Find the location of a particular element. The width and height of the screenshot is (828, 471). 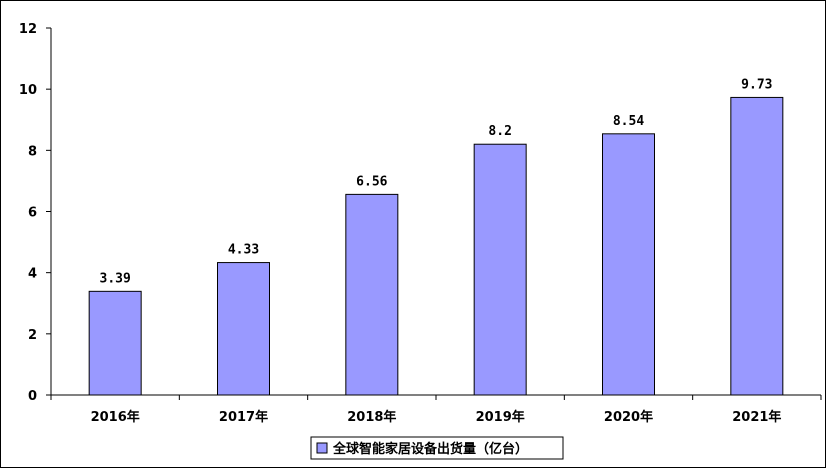

data-label: 8.54 is located at coordinates (628, 121).